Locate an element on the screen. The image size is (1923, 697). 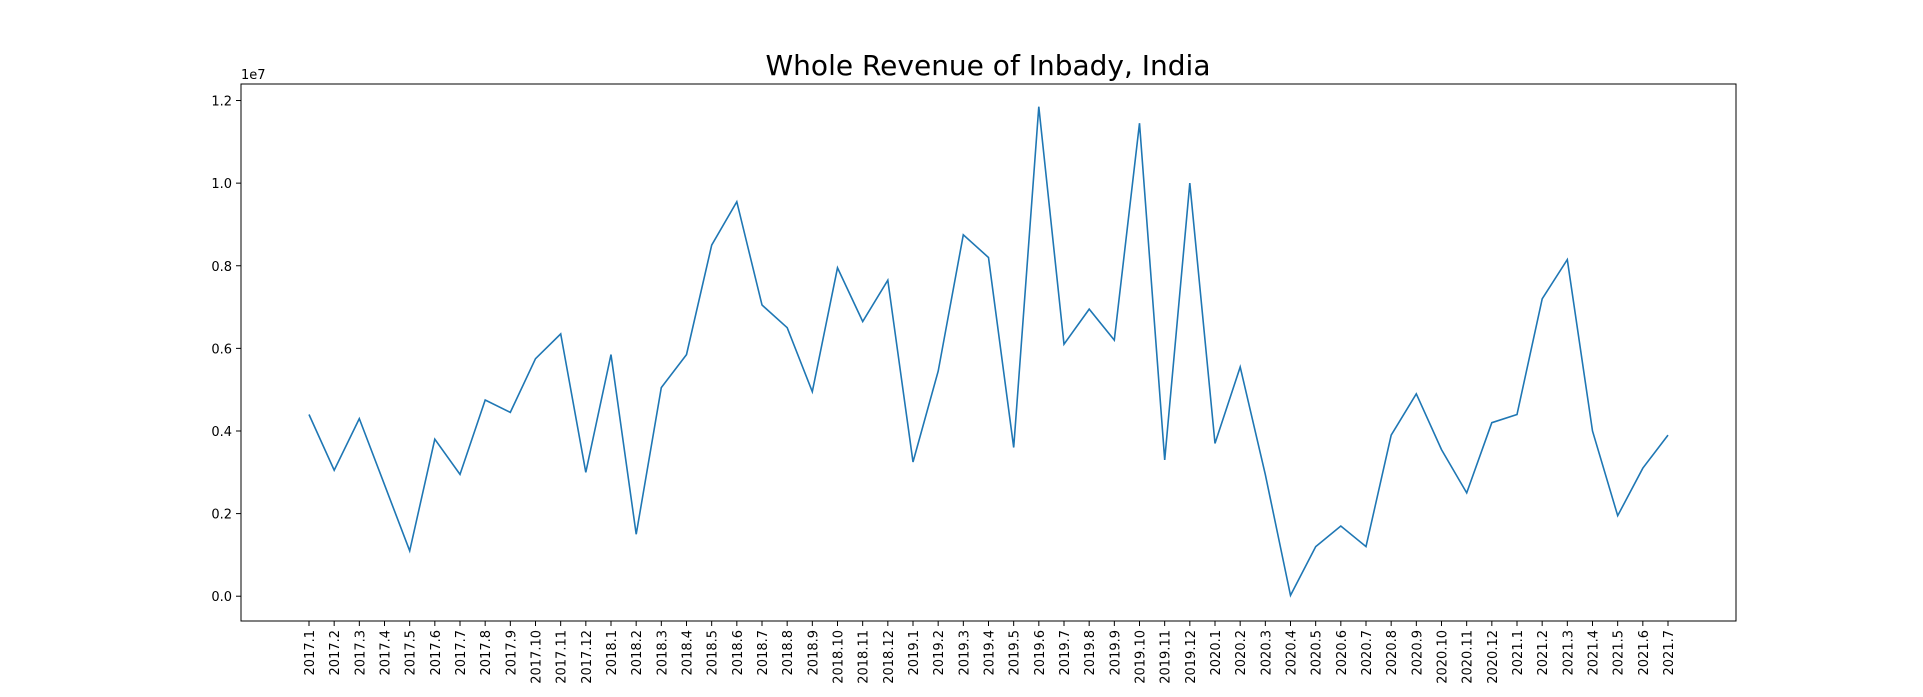
x-tick-label: 2020.2 is located at coordinates (1241, 653).